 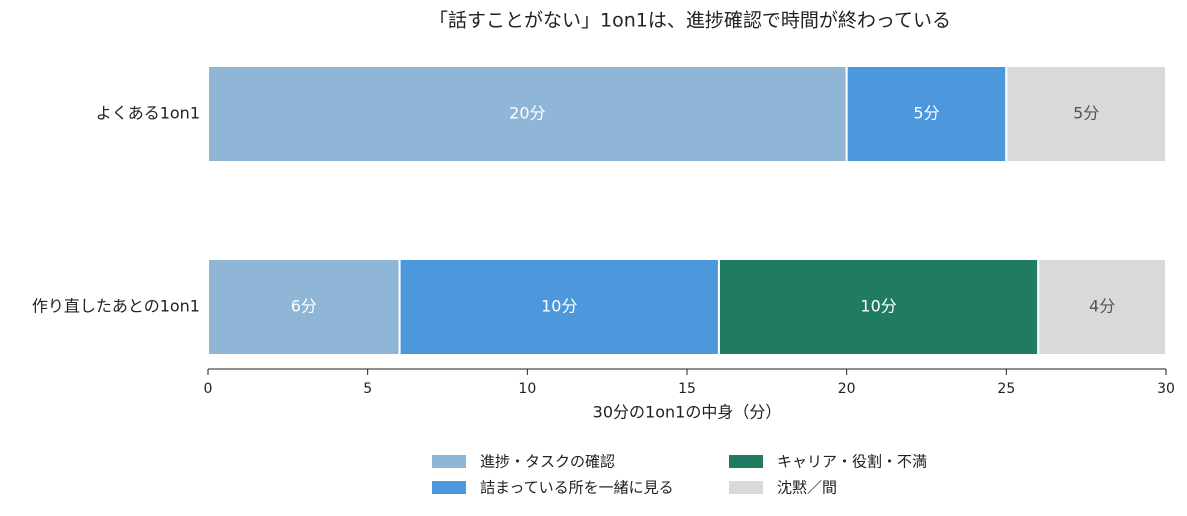 What do you see at coordinates (367, 389) in the screenshot?
I see `x-tick-label: 5` at bounding box center [367, 389].